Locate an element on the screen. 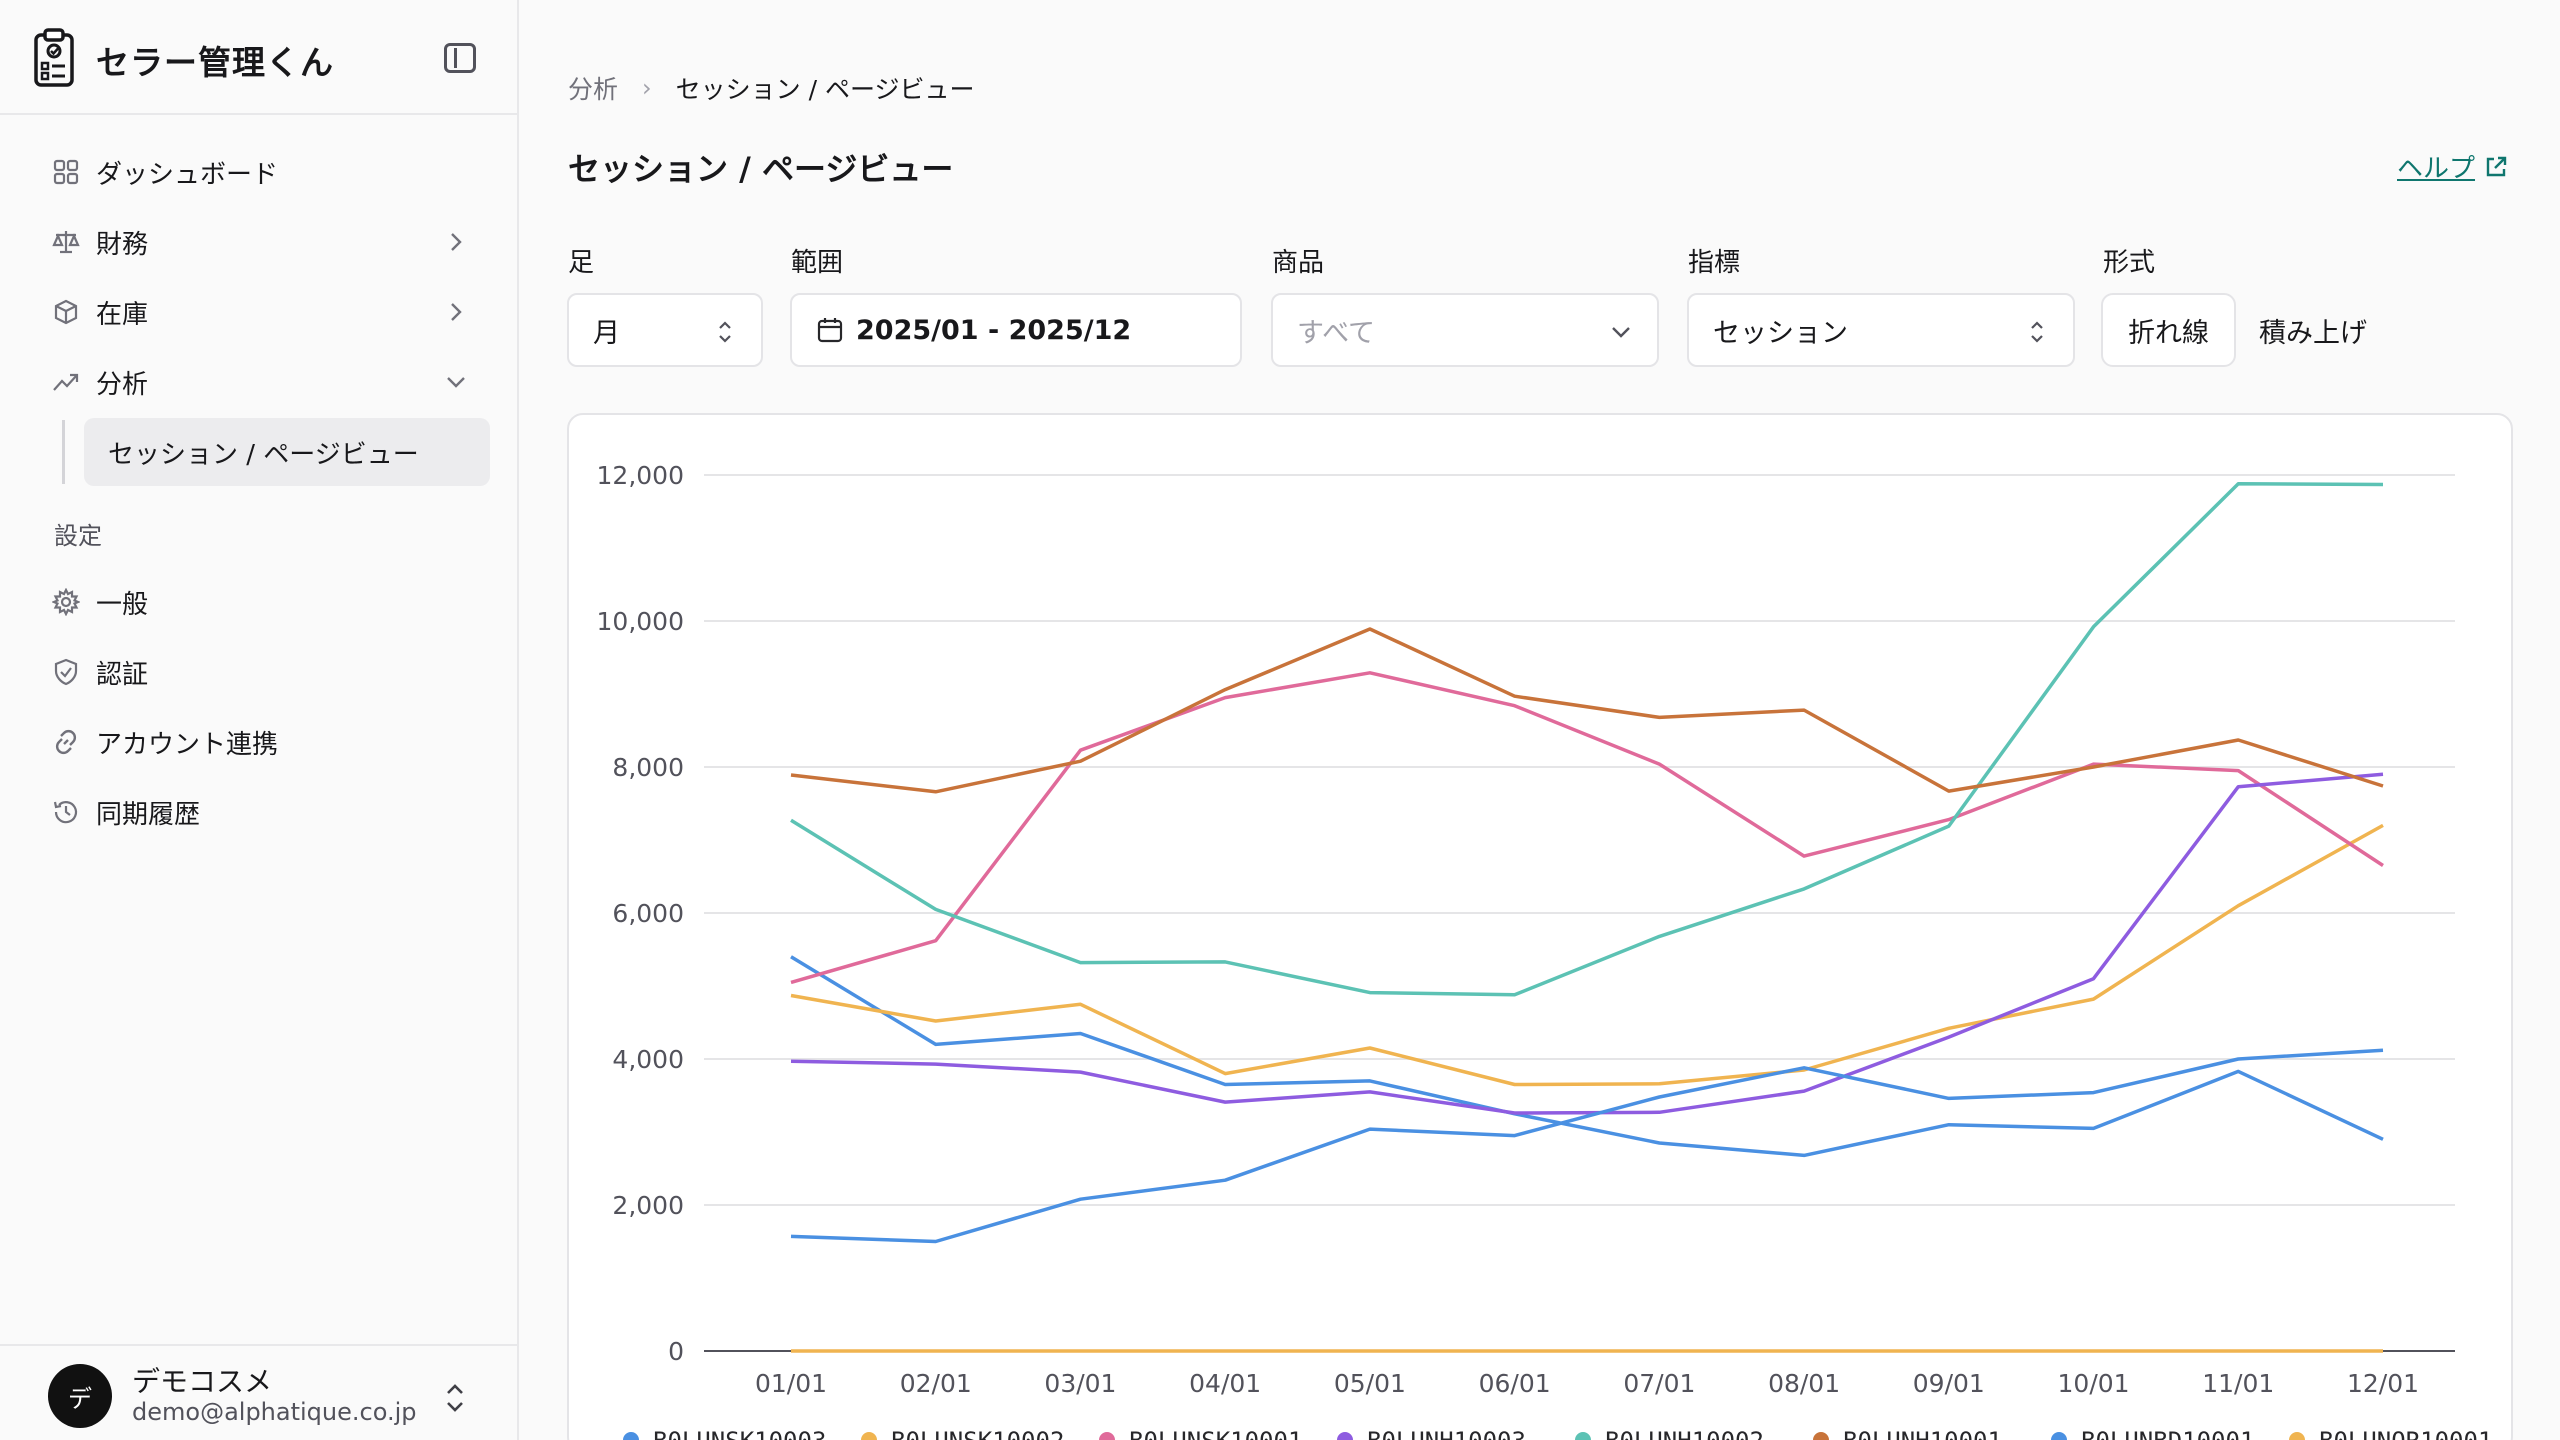  sidebar-item-label: 認証 is located at coordinates (122, 674).